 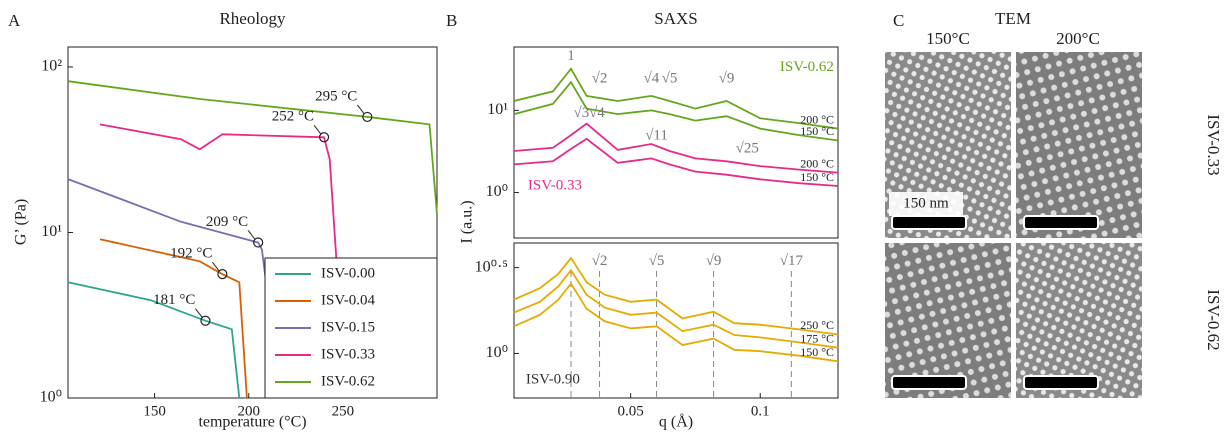 What do you see at coordinates (553, 379) in the screenshot?
I see `annotation: ISV-0.90` at bounding box center [553, 379].